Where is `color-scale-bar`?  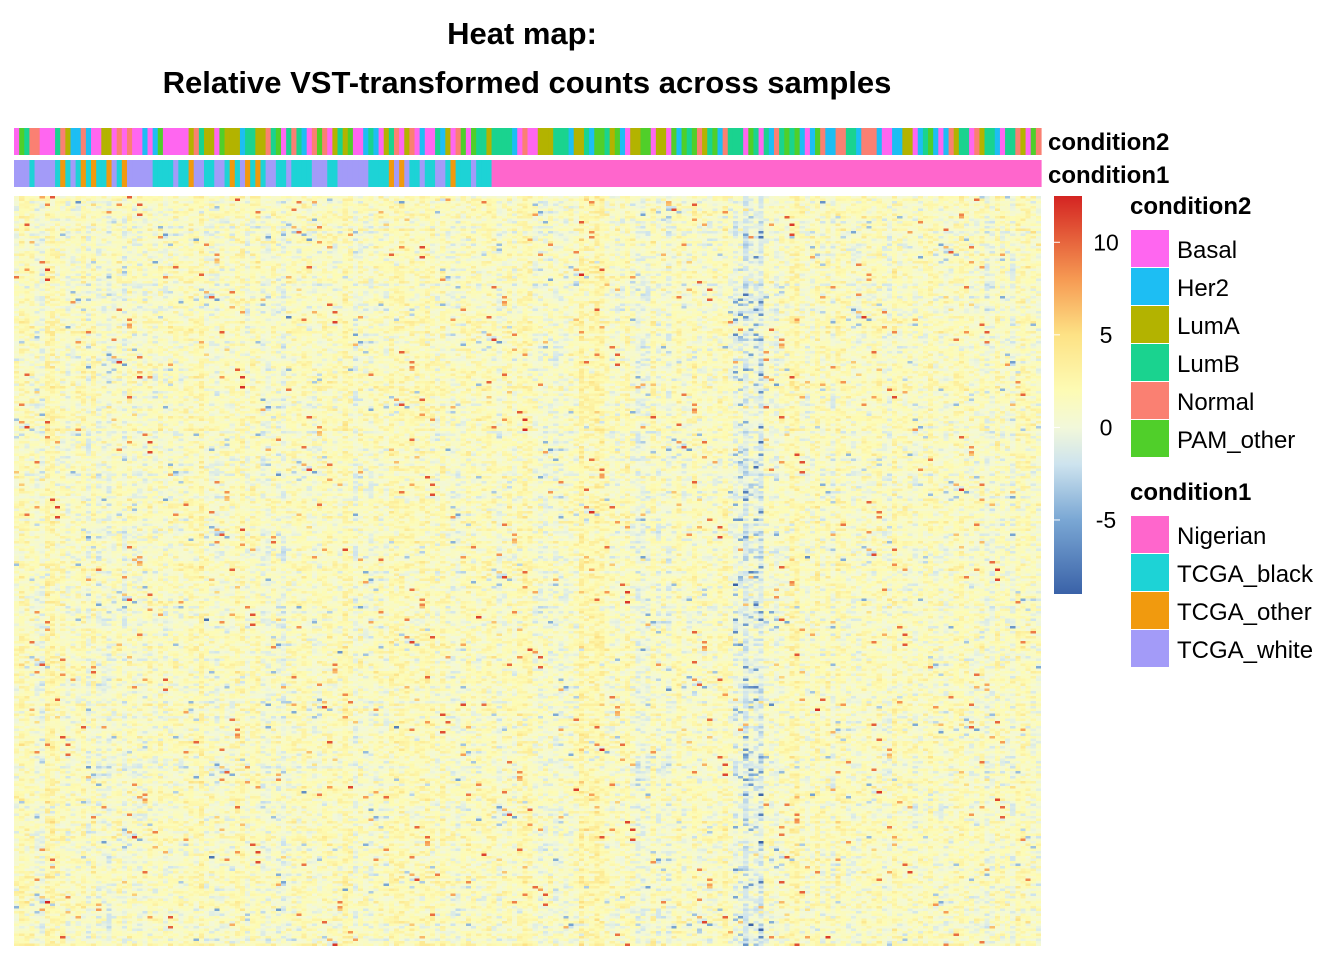 color-scale-bar is located at coordinates (1068, 395).